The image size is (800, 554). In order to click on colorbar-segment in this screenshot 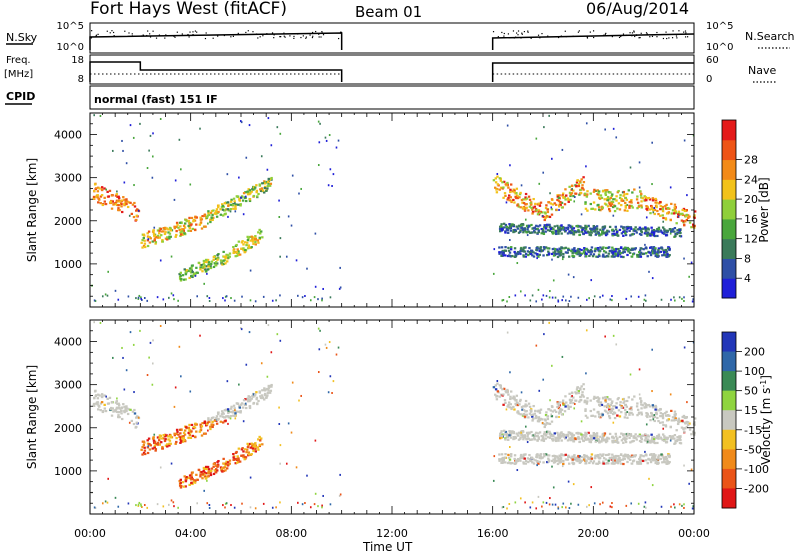, I will do `click(729, 209)`.